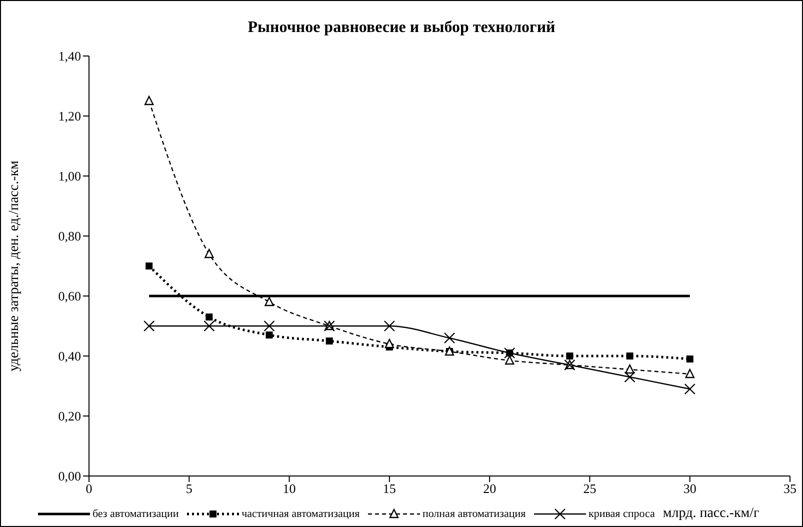  Describe the element at coordinates (69, 296) in the screenshot. I see `y-tick-label: 0,60` at that location.